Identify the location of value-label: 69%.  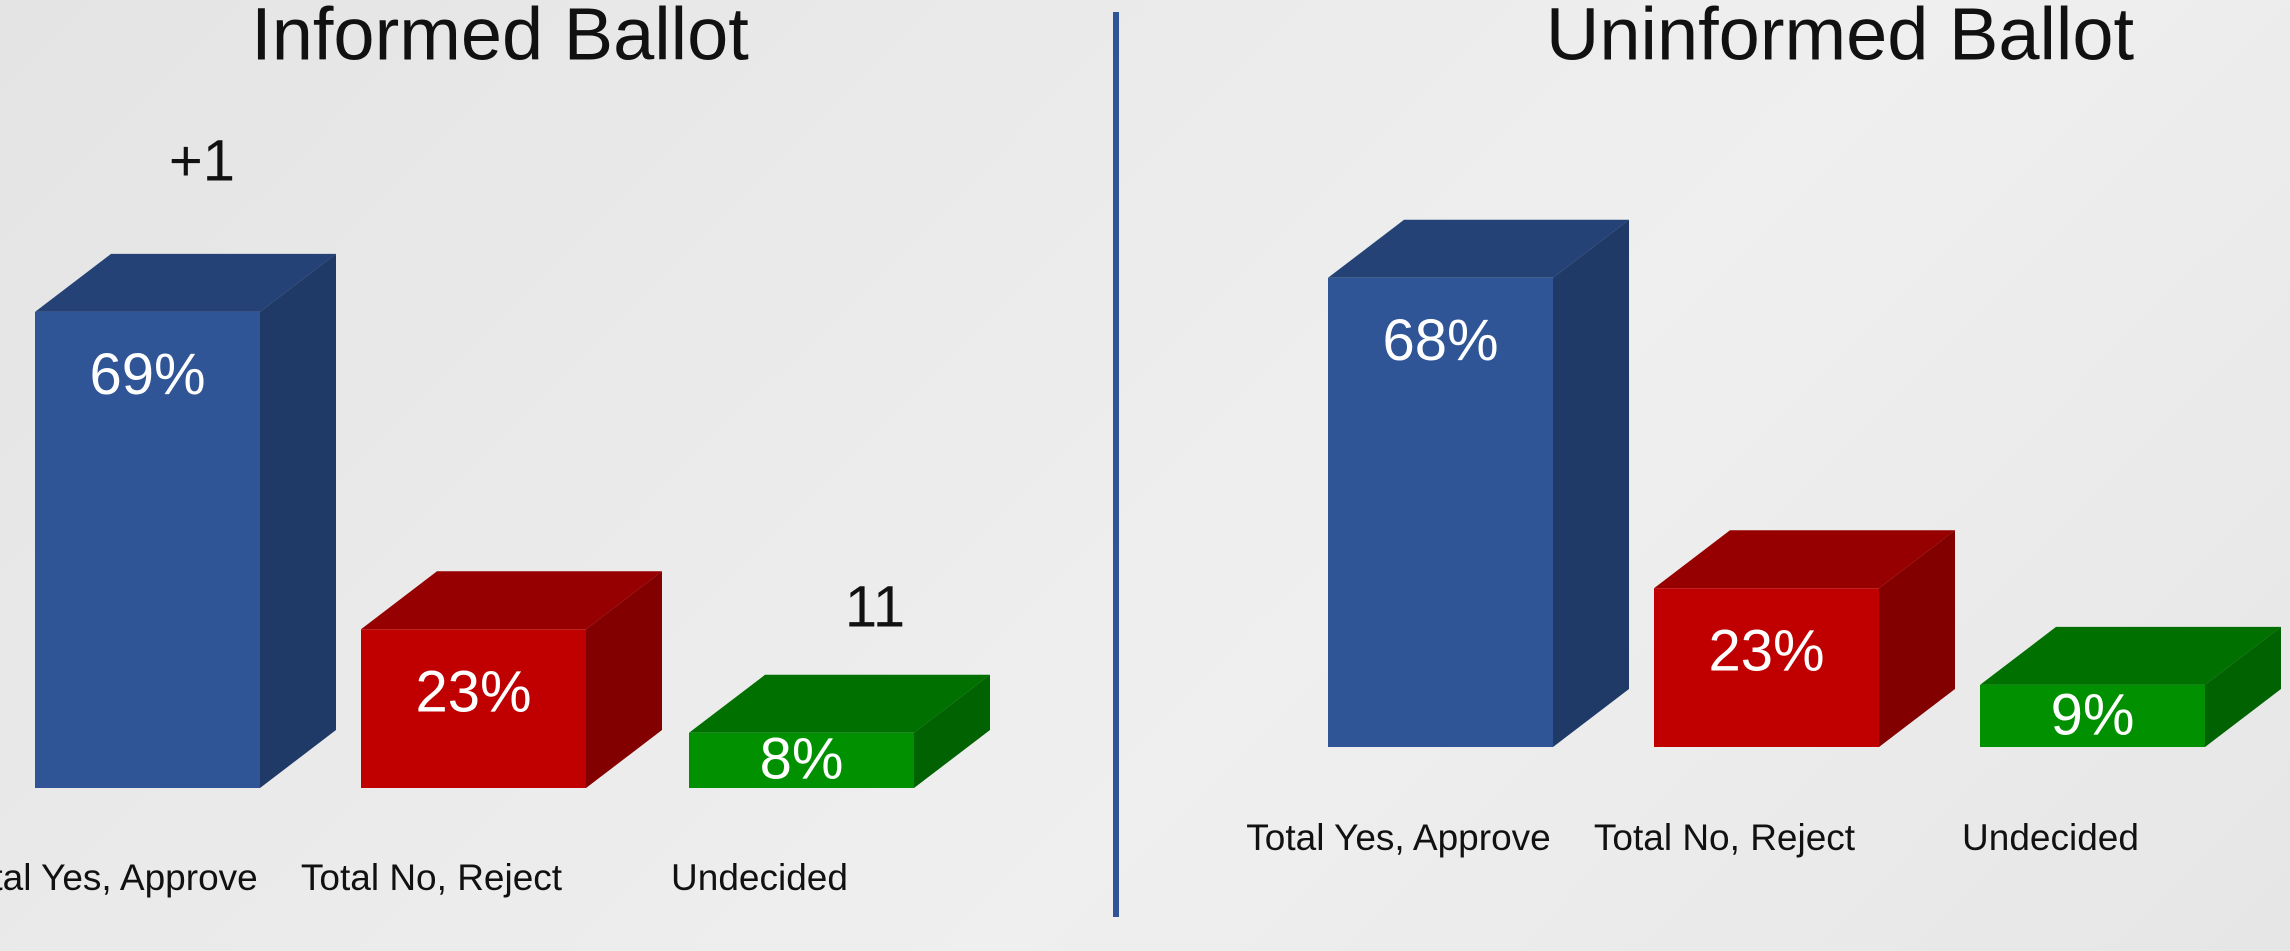
(147, 374).